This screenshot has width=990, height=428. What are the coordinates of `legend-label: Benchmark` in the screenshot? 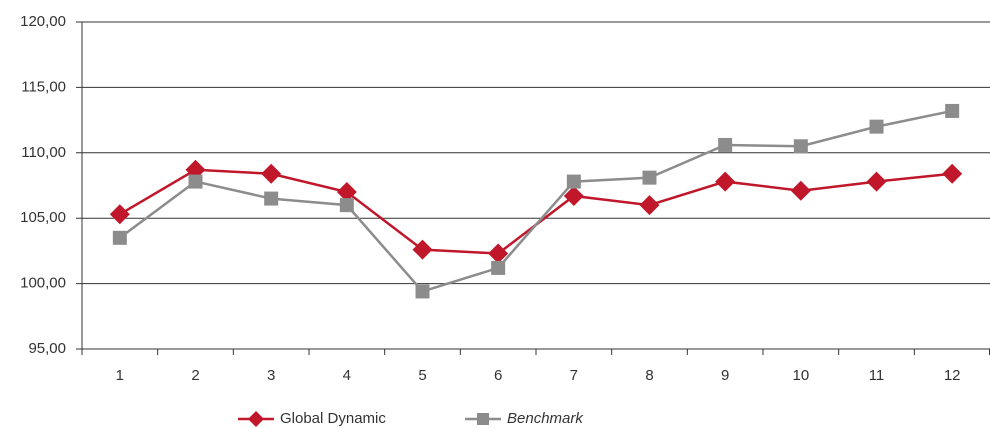 It's located at (545, 418).